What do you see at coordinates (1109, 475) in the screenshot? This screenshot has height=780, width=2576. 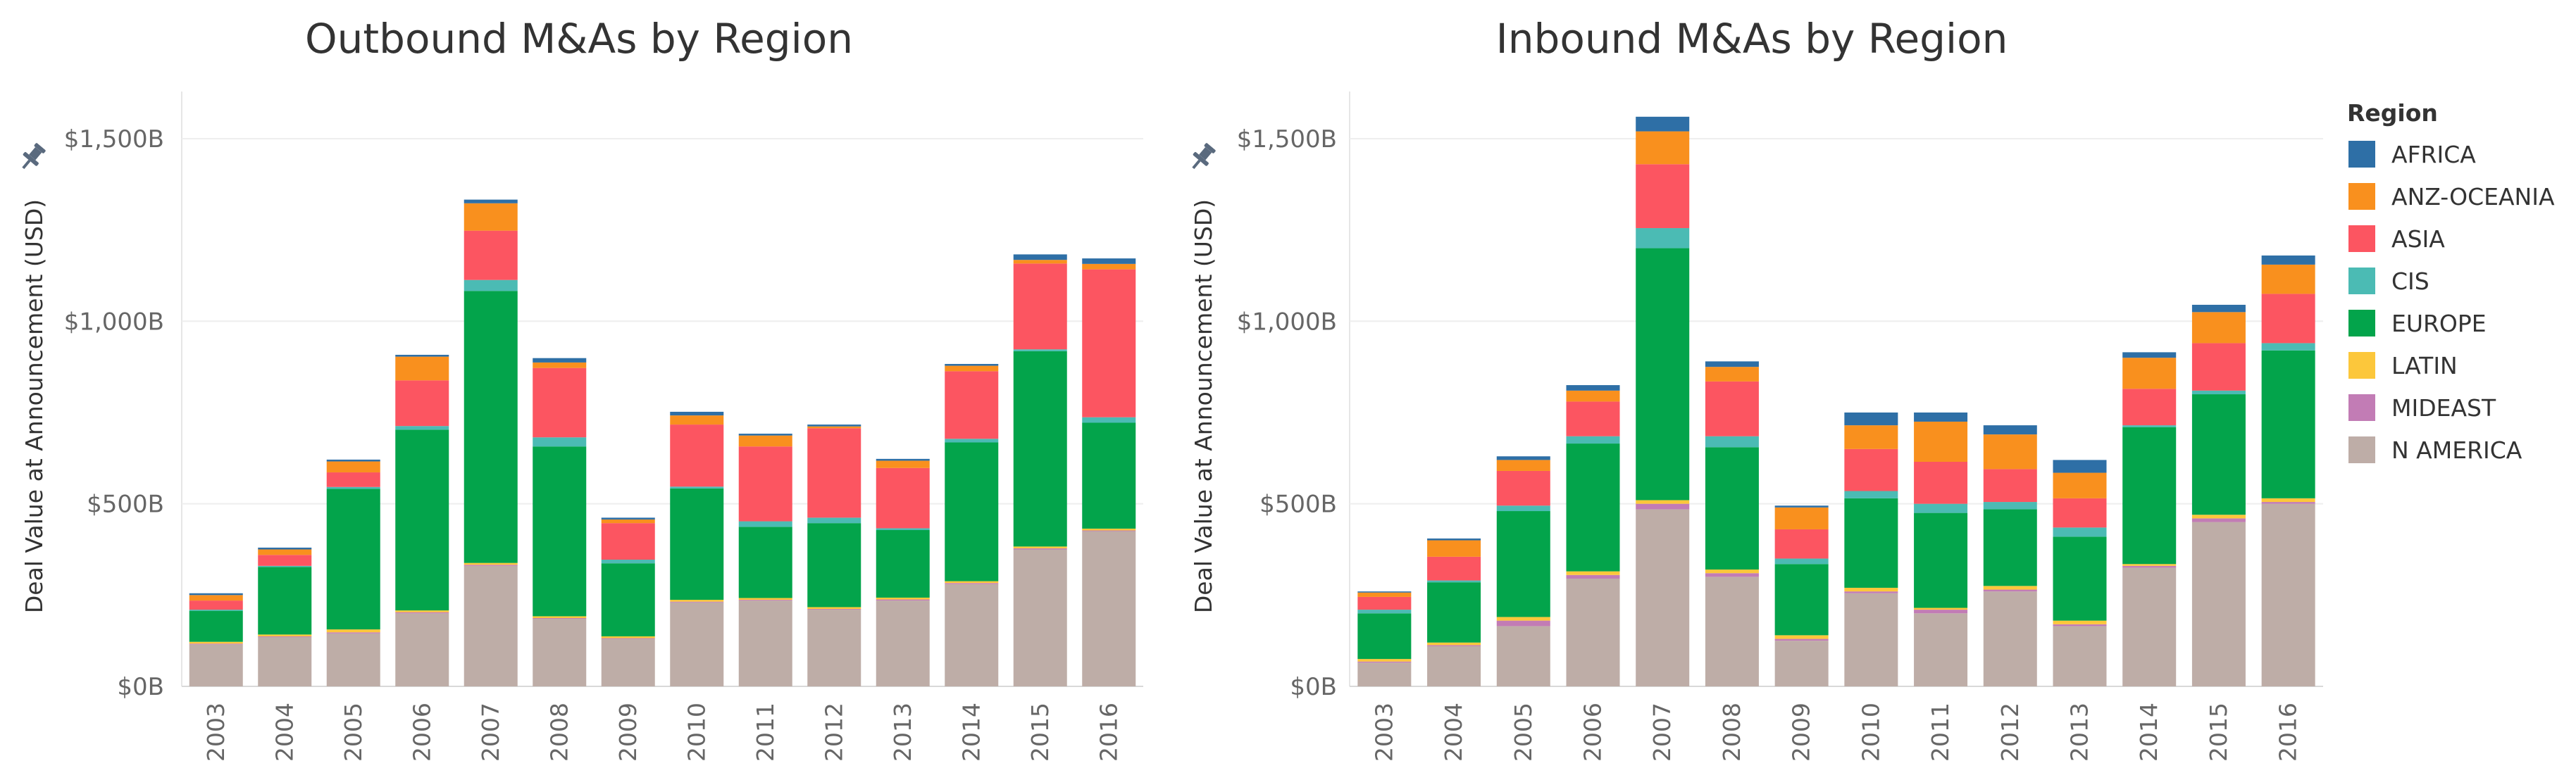 I see `outbound-bar-2016-europe` at bounding box center [1109, 475].